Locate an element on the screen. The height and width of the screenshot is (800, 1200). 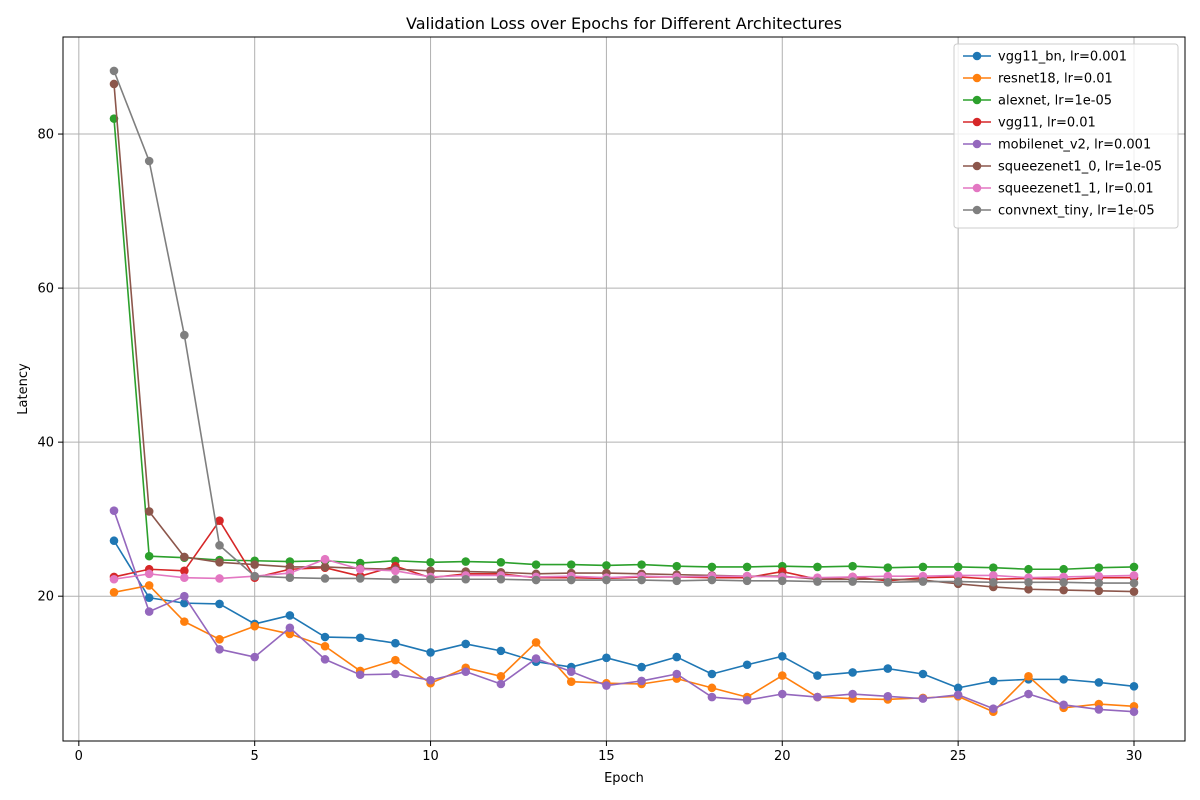
legend-label: vgg11, lr=0.01 is located at coordinates (1047, 123).